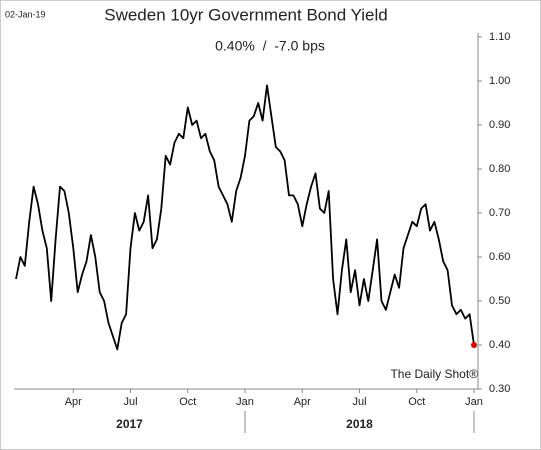 The height and width of the screenshot is (450, 541). What do you see at coordinates (270, 46) in the screenshot?
I see `chart-subtitle: 0.40% / -7.0 bps` at bounding box center [270, 46].